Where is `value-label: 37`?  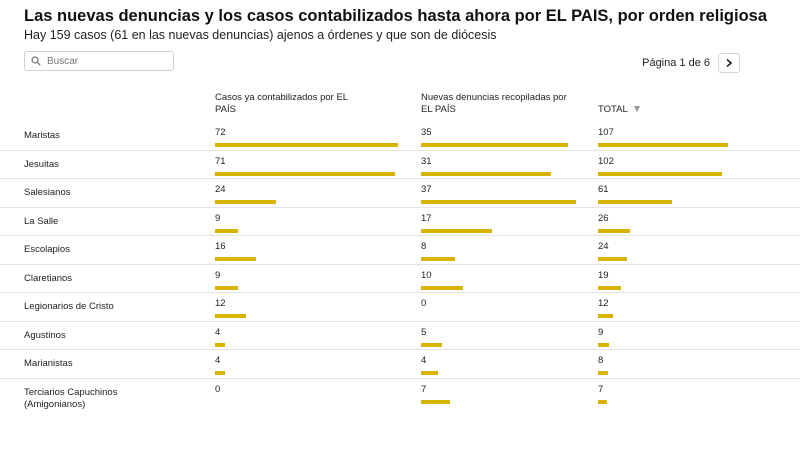
value-label: 37 is located at coordinates (426, 189).